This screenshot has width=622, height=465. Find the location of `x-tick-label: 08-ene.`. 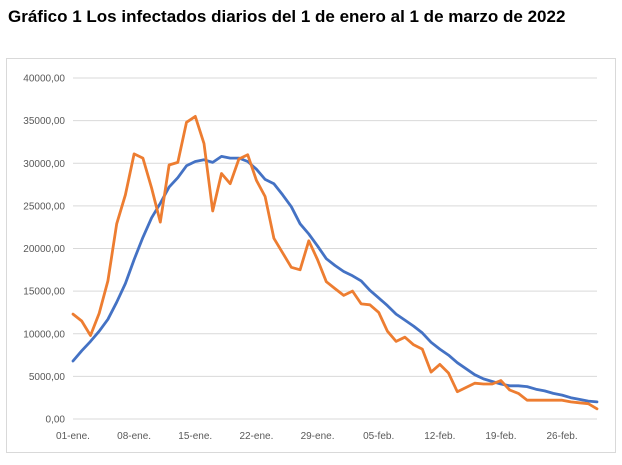

x-tick-label: 08-ene. is located at coordinates (134, 436).